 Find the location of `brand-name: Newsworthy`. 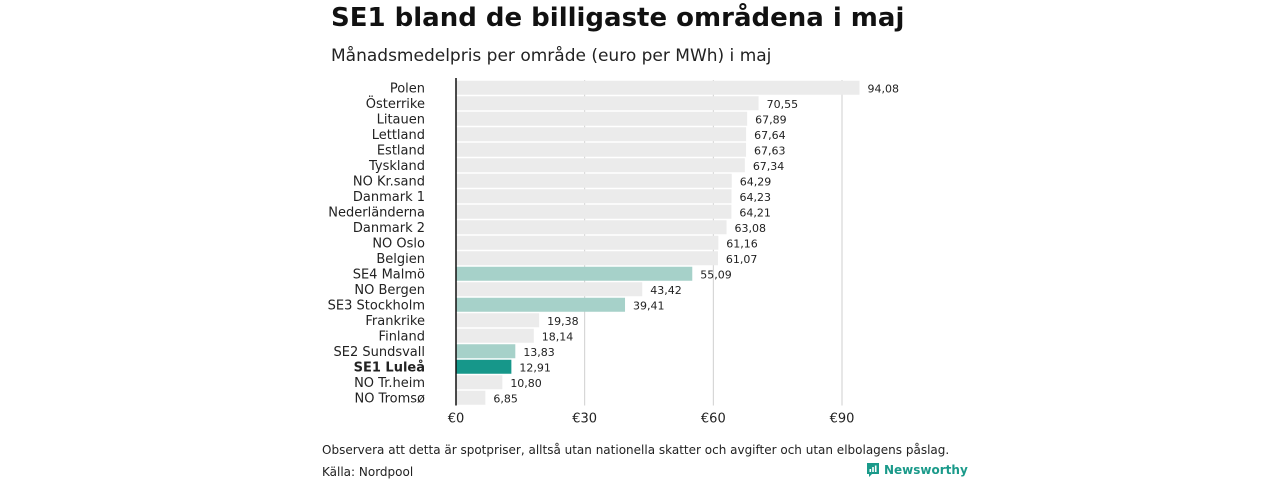

brand-name: Newsworthy is located at coordinates (926, 470).